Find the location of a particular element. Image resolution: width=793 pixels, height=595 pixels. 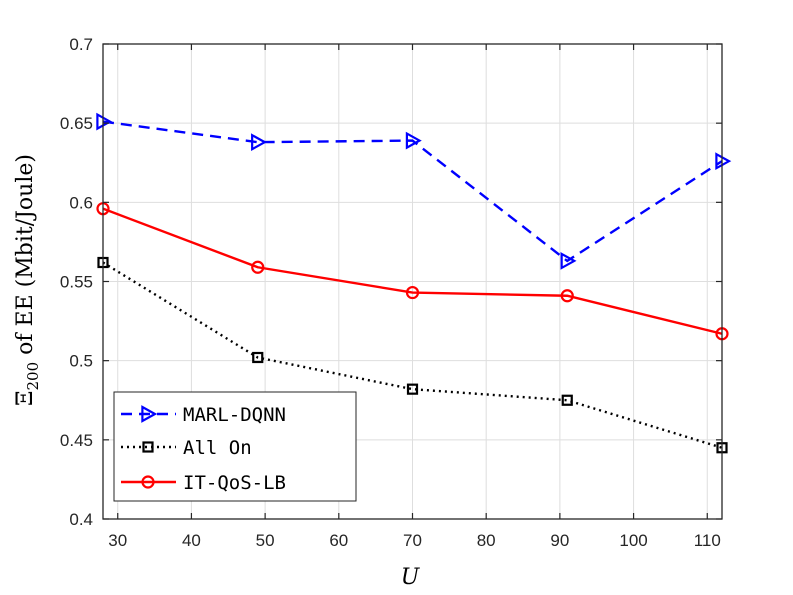

legend-item: All On is located at coordinates (186, 448).